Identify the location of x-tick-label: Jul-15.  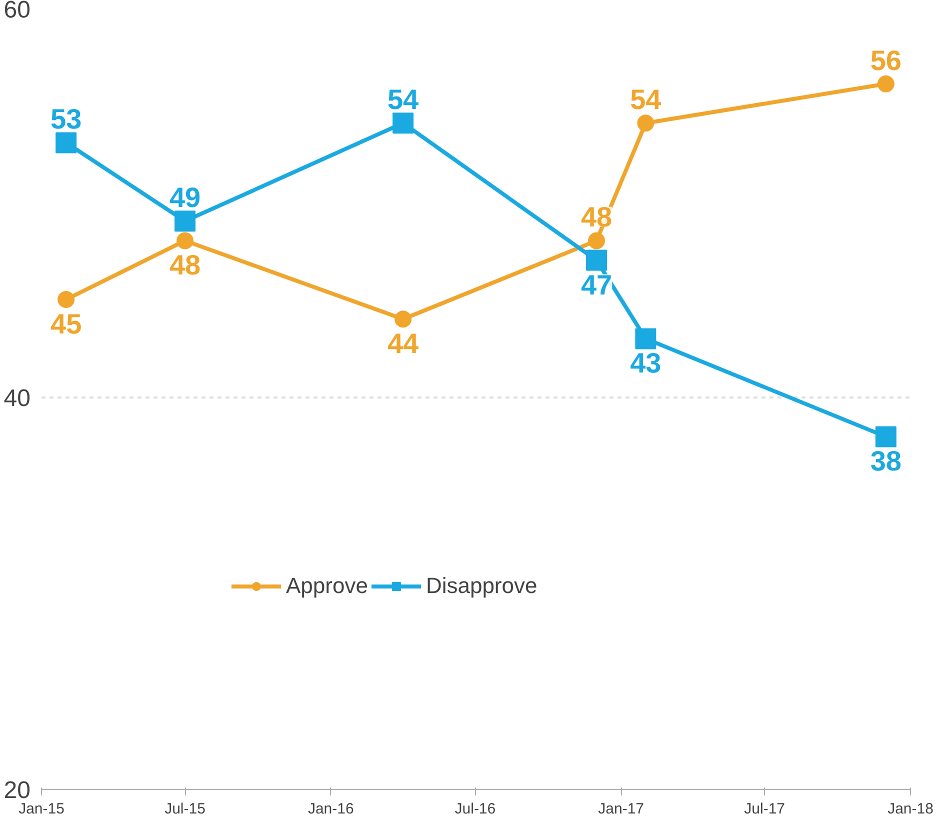
(185, 809).